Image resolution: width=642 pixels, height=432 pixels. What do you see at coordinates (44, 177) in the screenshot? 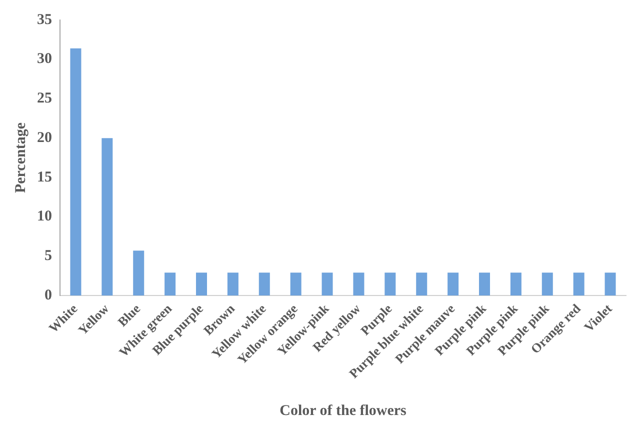
I see `y-tick-label: 15` at bounding box center [44, 177].